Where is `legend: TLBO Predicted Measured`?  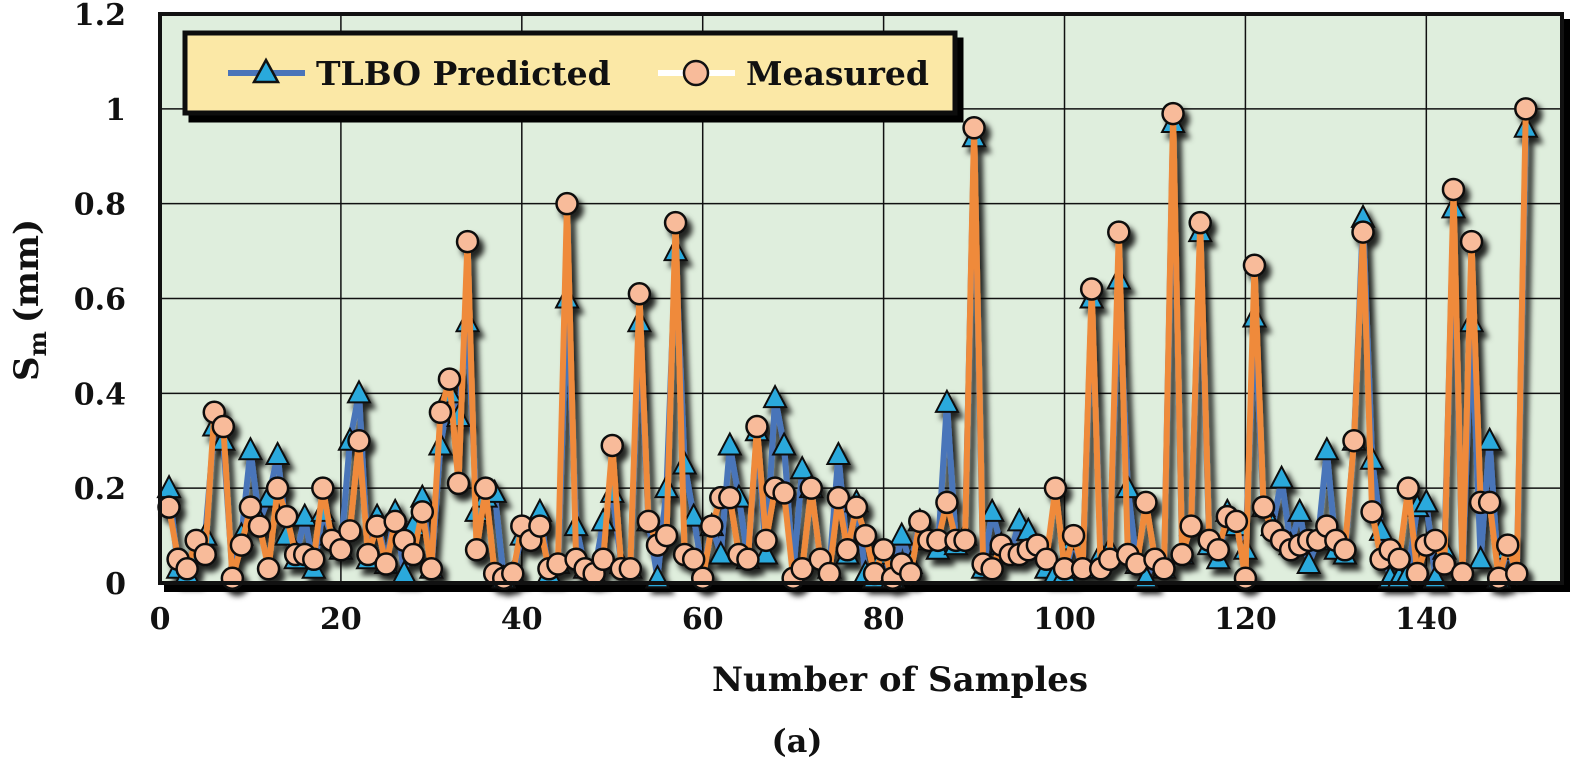
legend: TLBO Predicted Measured is located at coordinates (570, 73).